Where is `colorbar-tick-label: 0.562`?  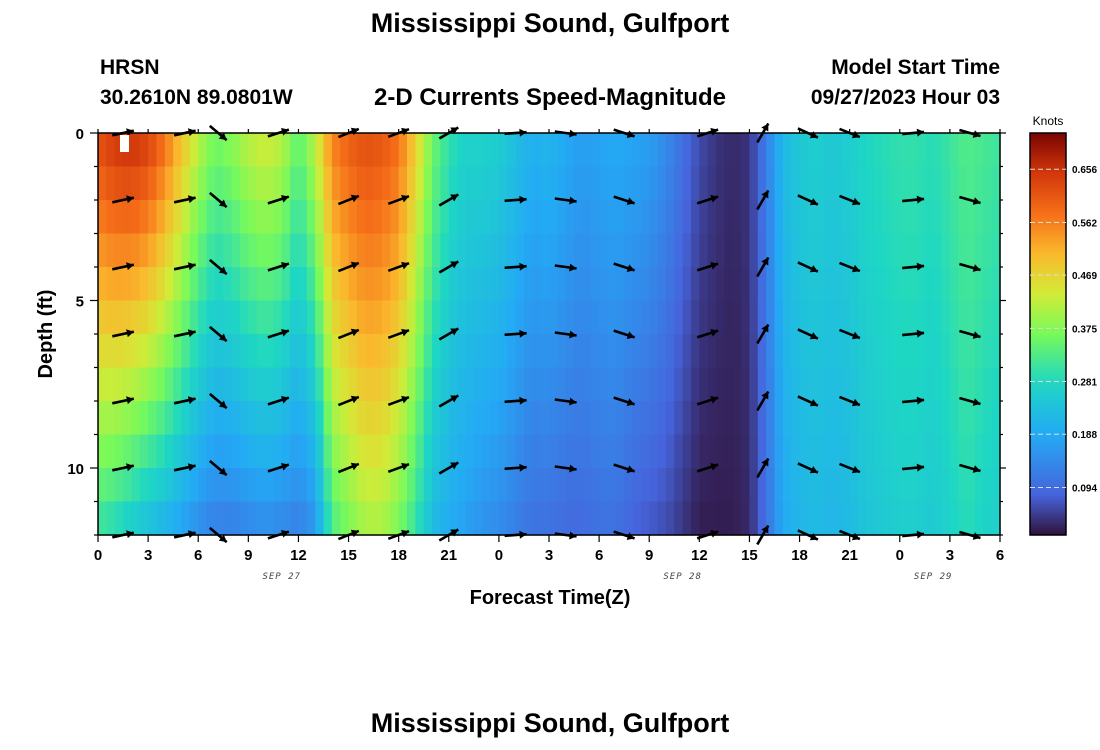 colorbar-tick-label: 0.562 is located at coordinates (1084, 223).